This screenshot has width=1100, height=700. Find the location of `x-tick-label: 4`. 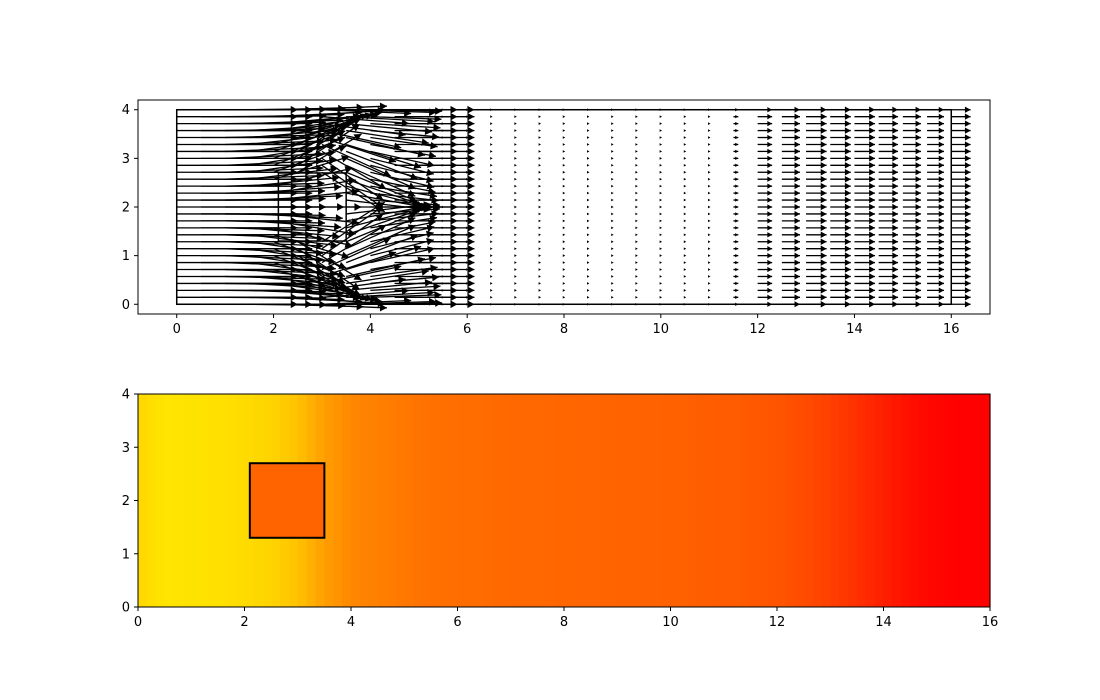

x-tick-label: 4 is located at coordinates (370, 329).